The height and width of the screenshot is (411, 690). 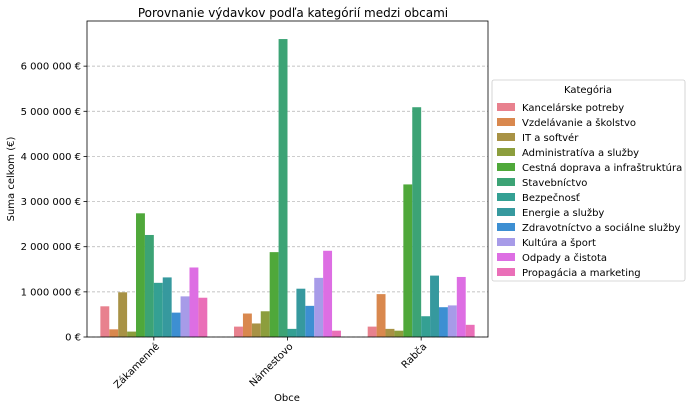 I want to click on legend-label: Kancelárske potreby, so click(x=573, y=108).